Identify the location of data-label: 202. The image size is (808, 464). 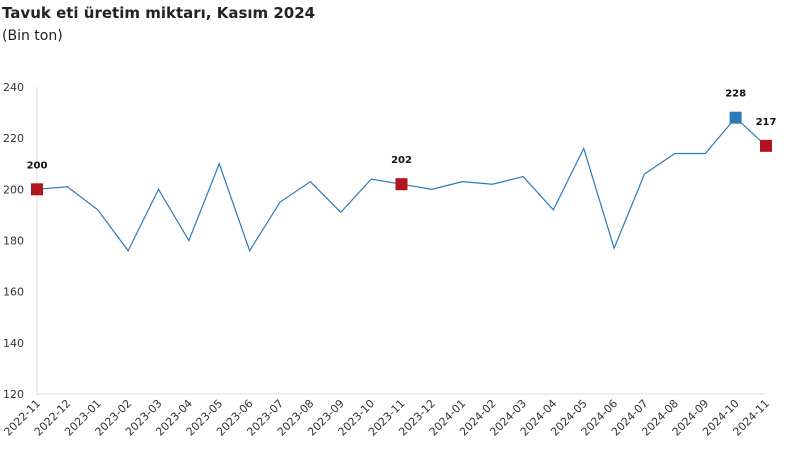
(401, 160).